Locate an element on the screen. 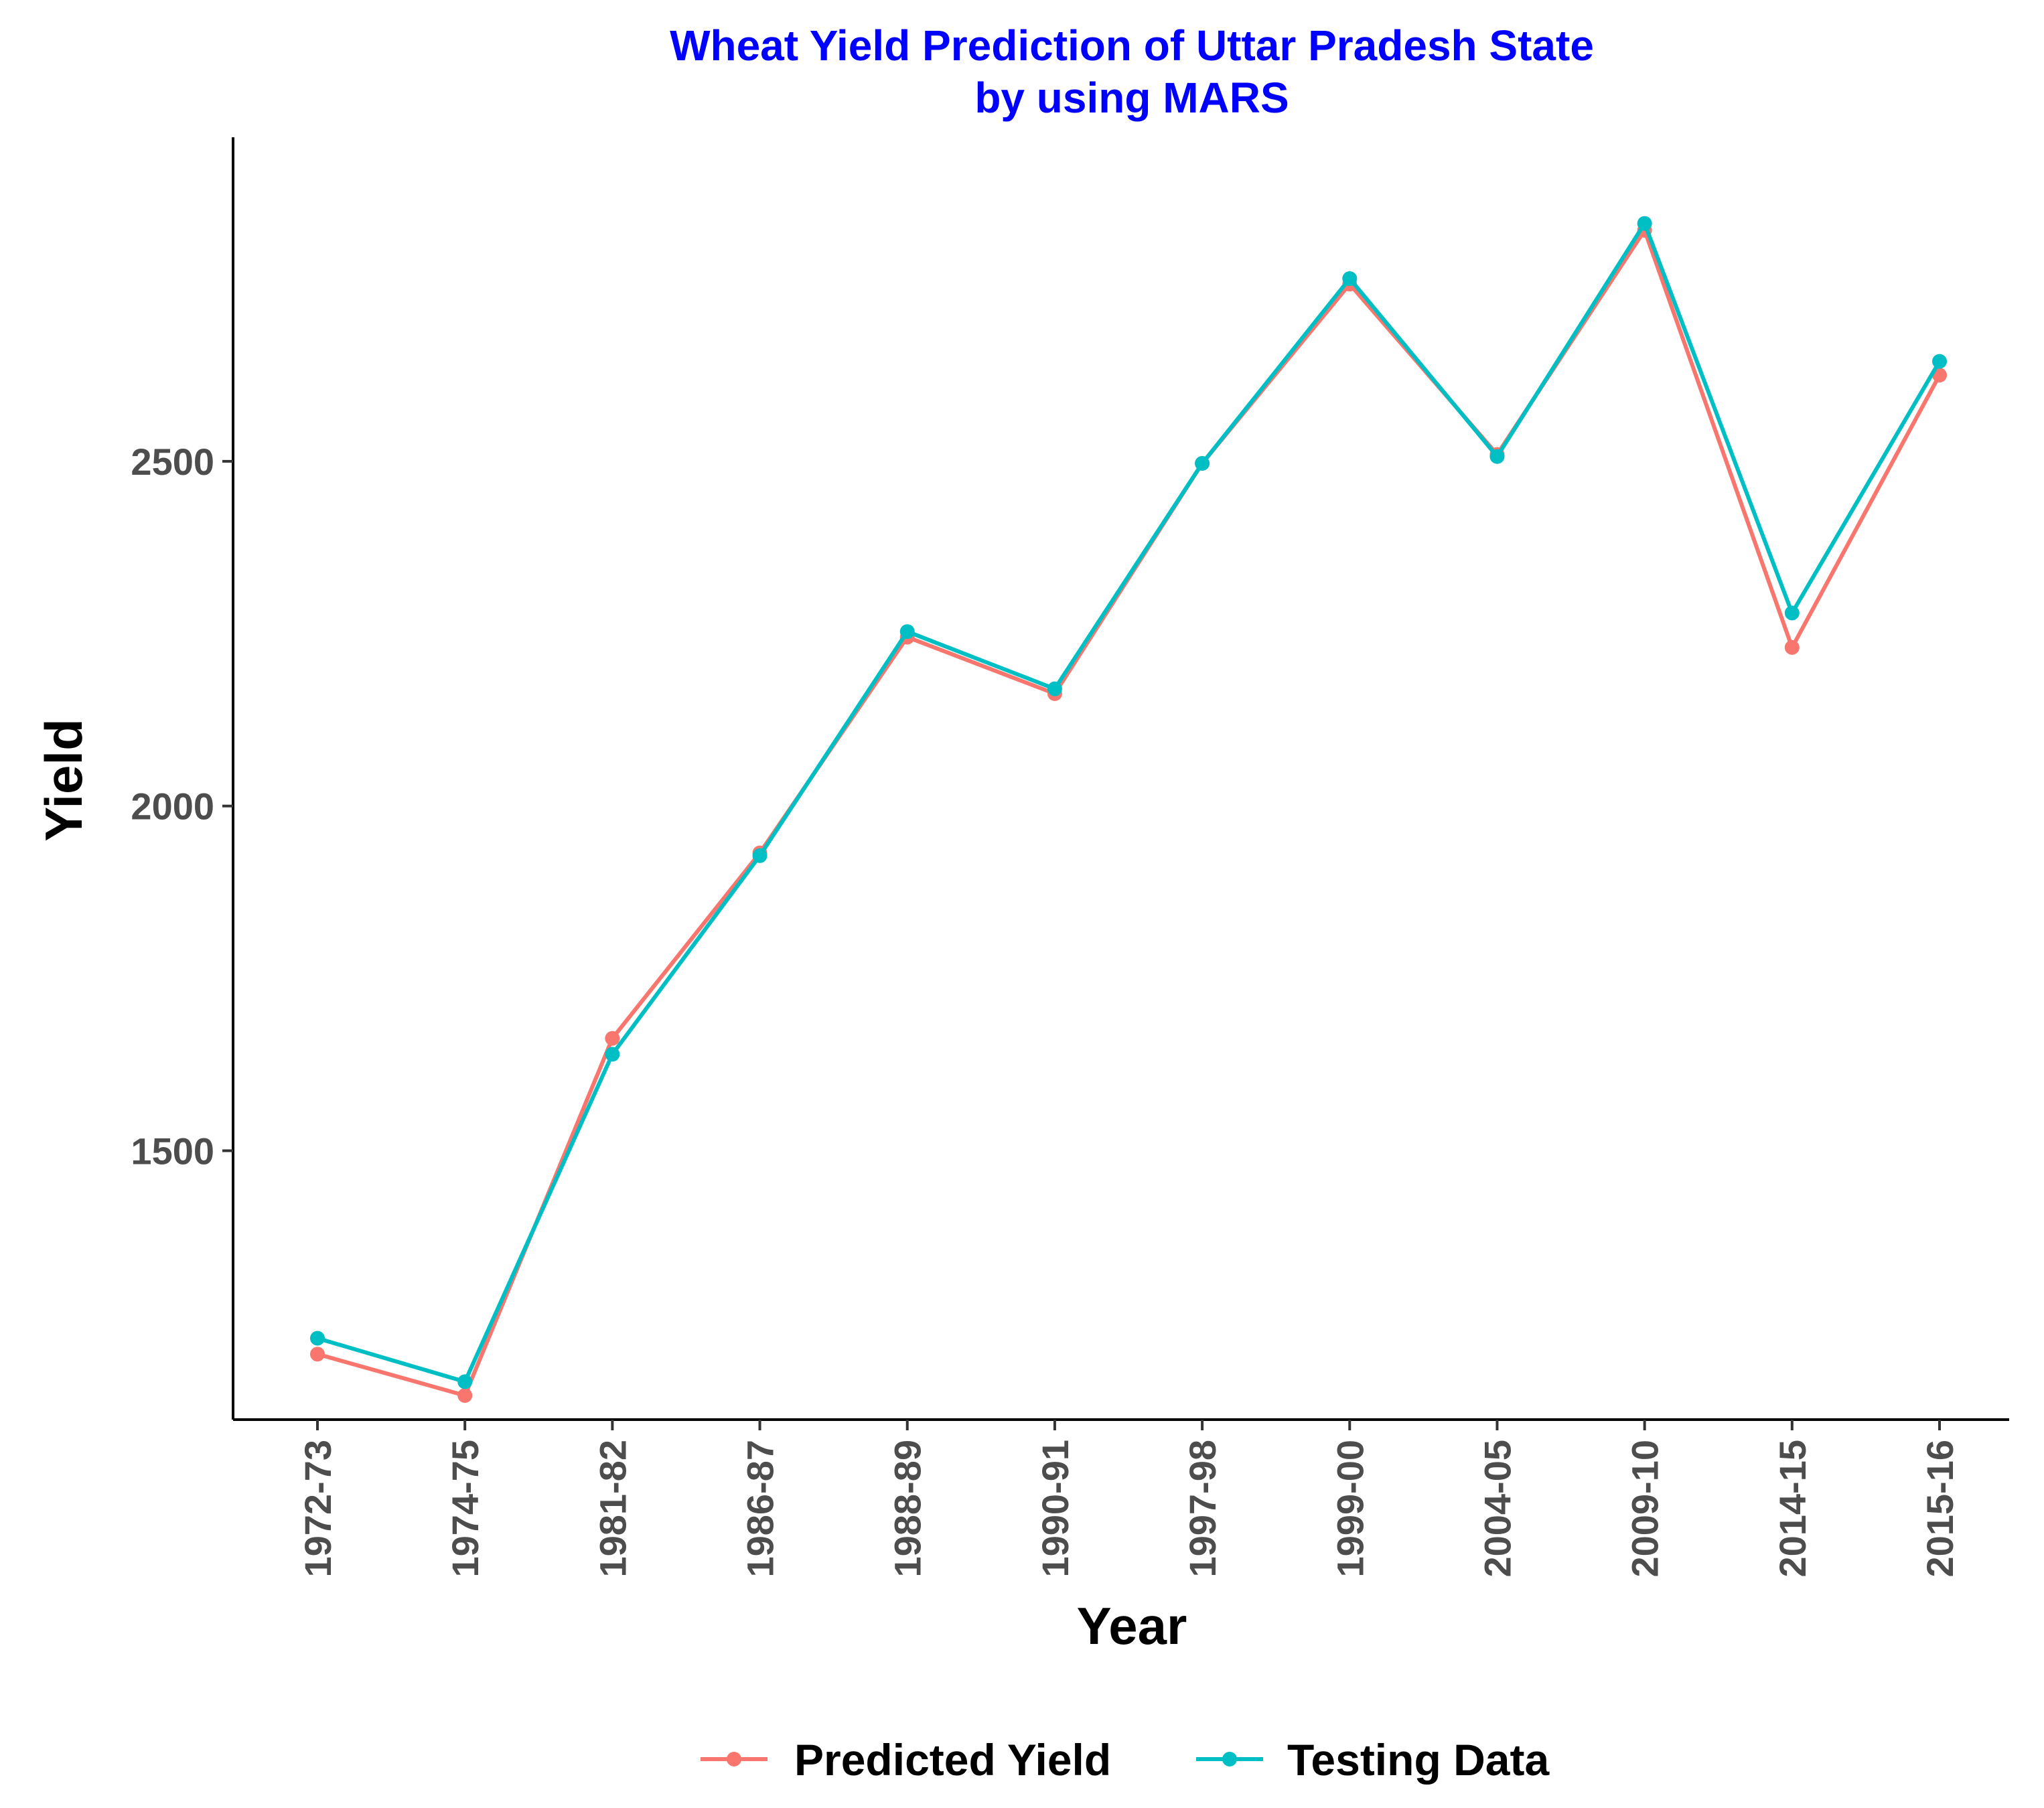  legend-label: Predicted Yield is located at coordinates (952, 1760).